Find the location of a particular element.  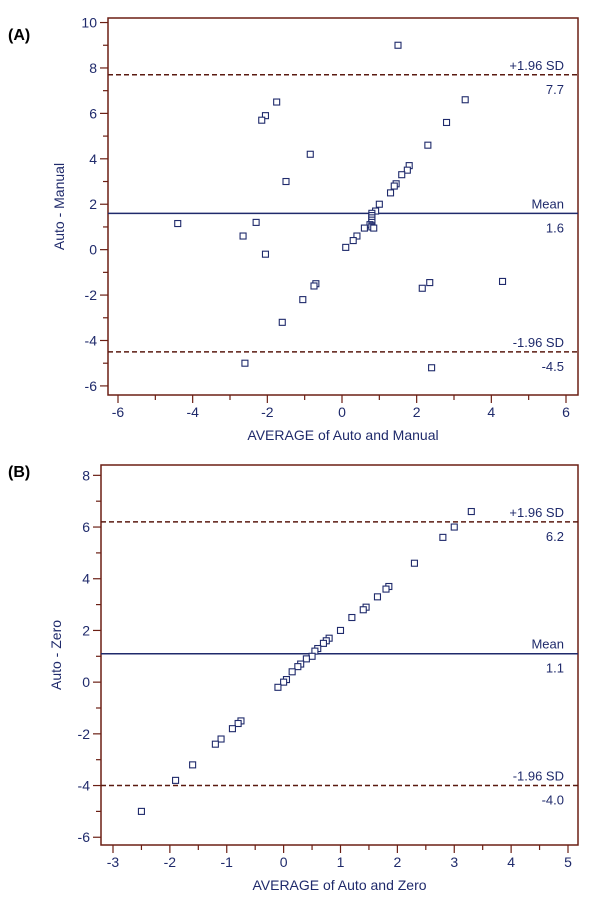

lower-limit-value-label: -4.5 is located at coordinates (553, 366).